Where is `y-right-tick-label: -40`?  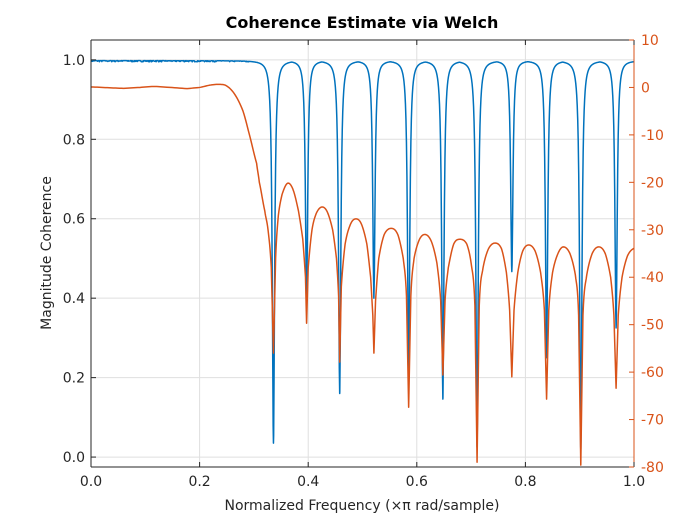 y-right-tick-label: -40 is located at coordinates (652, 278).